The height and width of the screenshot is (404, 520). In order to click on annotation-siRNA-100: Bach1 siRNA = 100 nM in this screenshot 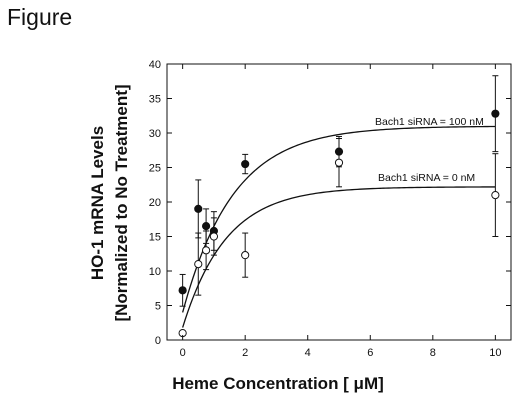, I will do `click(429, 122)`.